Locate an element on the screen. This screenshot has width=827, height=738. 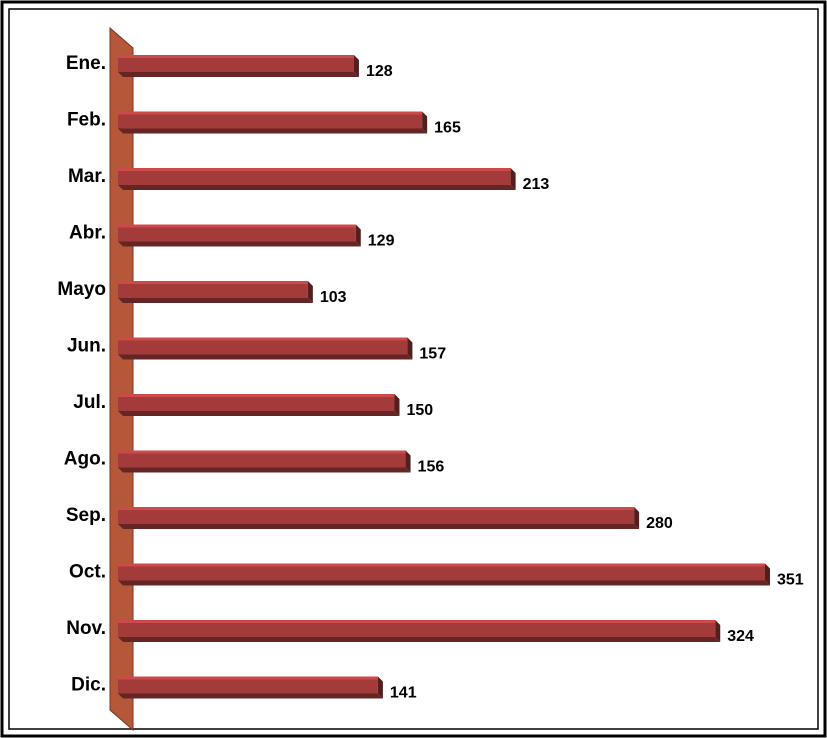
category-label: Mar. is located at coordinates (87, 176).